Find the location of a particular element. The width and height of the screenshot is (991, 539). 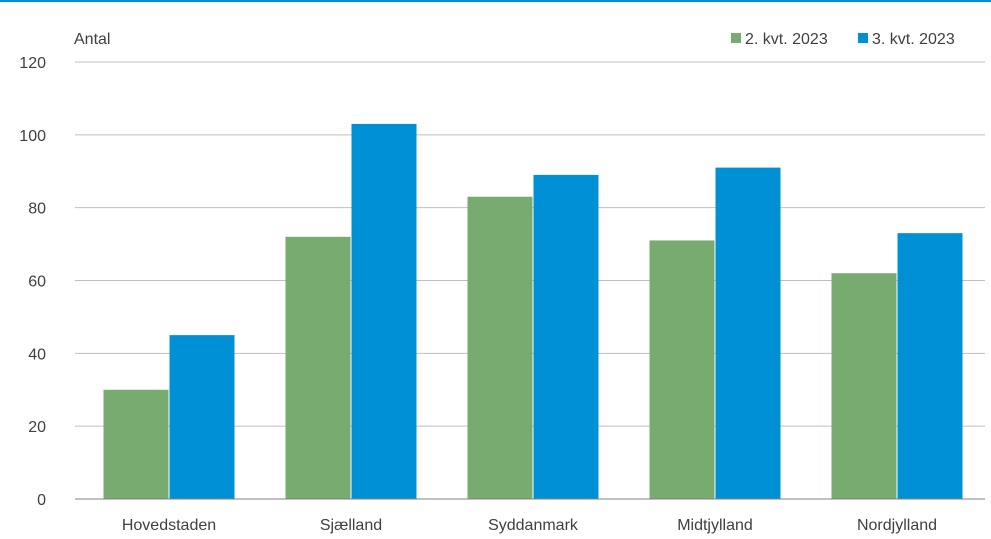

x-tick-label: Hovedstaden is located at coordinates (169, 525).